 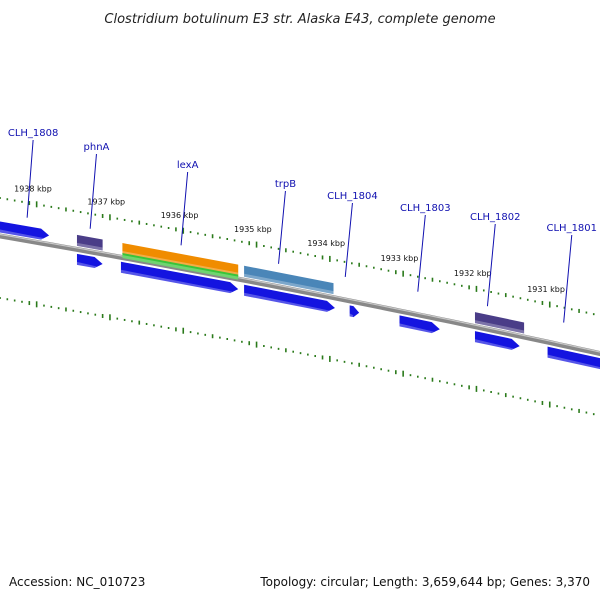 What do you see at coordinates (326, 243) in the screenshot?
I see `tick-label: 1934 kbp` at bounding box center [326, 243].